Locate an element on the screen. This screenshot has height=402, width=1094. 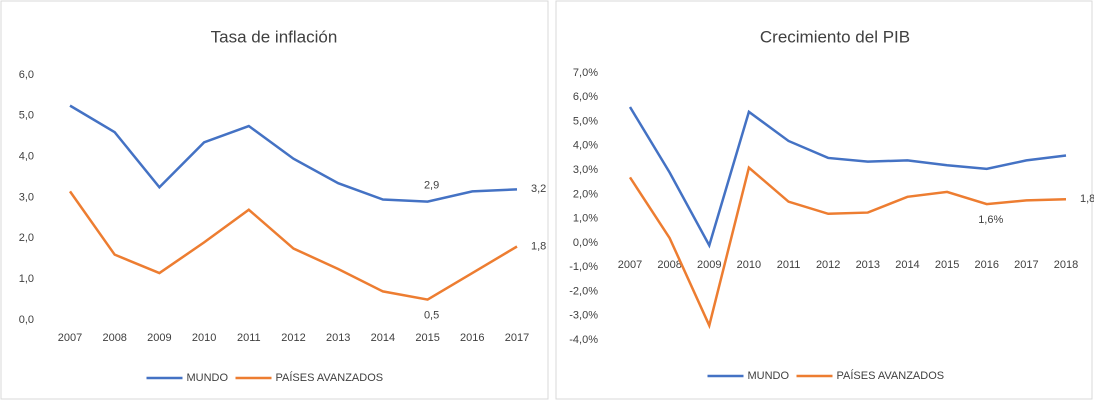
y-tick-label: 3,0% is located at coordinates (585, 170).